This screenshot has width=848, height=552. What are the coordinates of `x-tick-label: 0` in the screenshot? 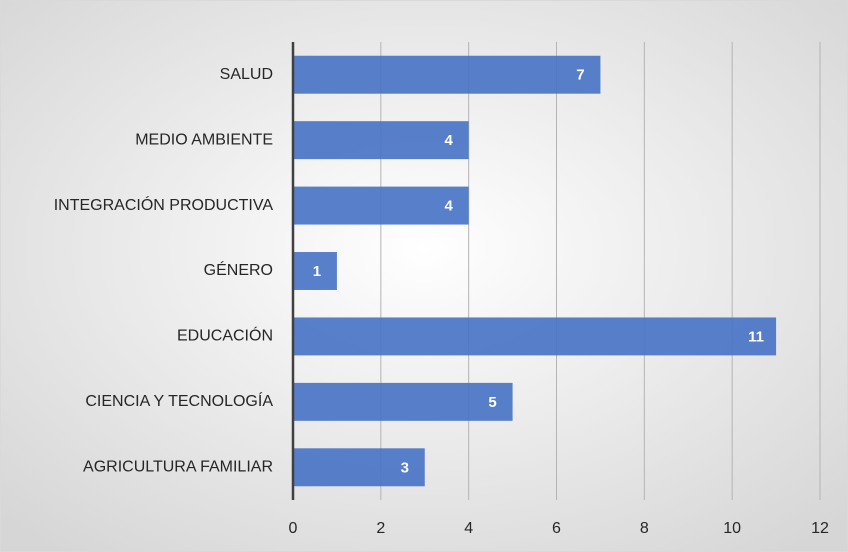 It's located at (293, 528).